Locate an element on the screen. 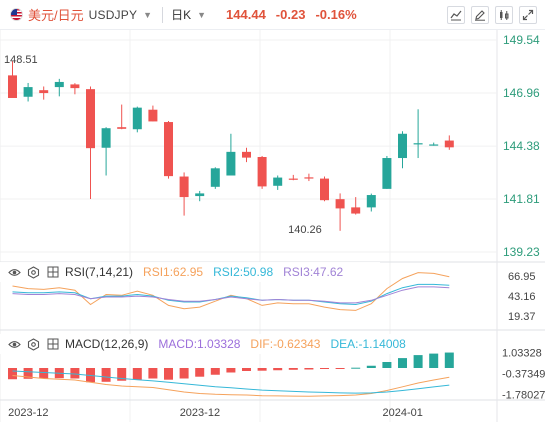 The image size is (545, 422). price-axis-label: 149.54 is located at coordinates (521, 40).